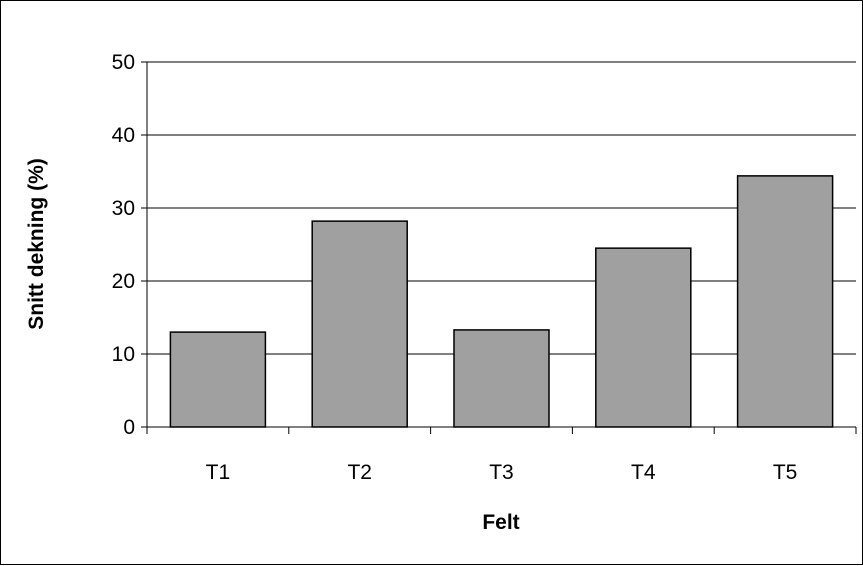 Image resolution: width=863 pixels, height=566 pixels. What do you see at coordinates (218, 379) in the screenshot?
I see `bar-t1` at bounding box center [218, 379].